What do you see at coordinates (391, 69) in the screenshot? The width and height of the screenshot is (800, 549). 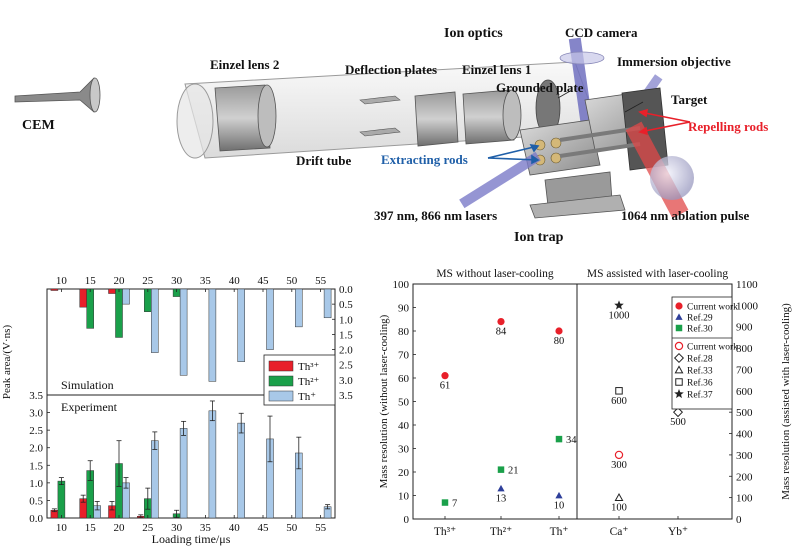 I see `label-deflection-plates: Deflection plates` at bounding box center [391, 69].